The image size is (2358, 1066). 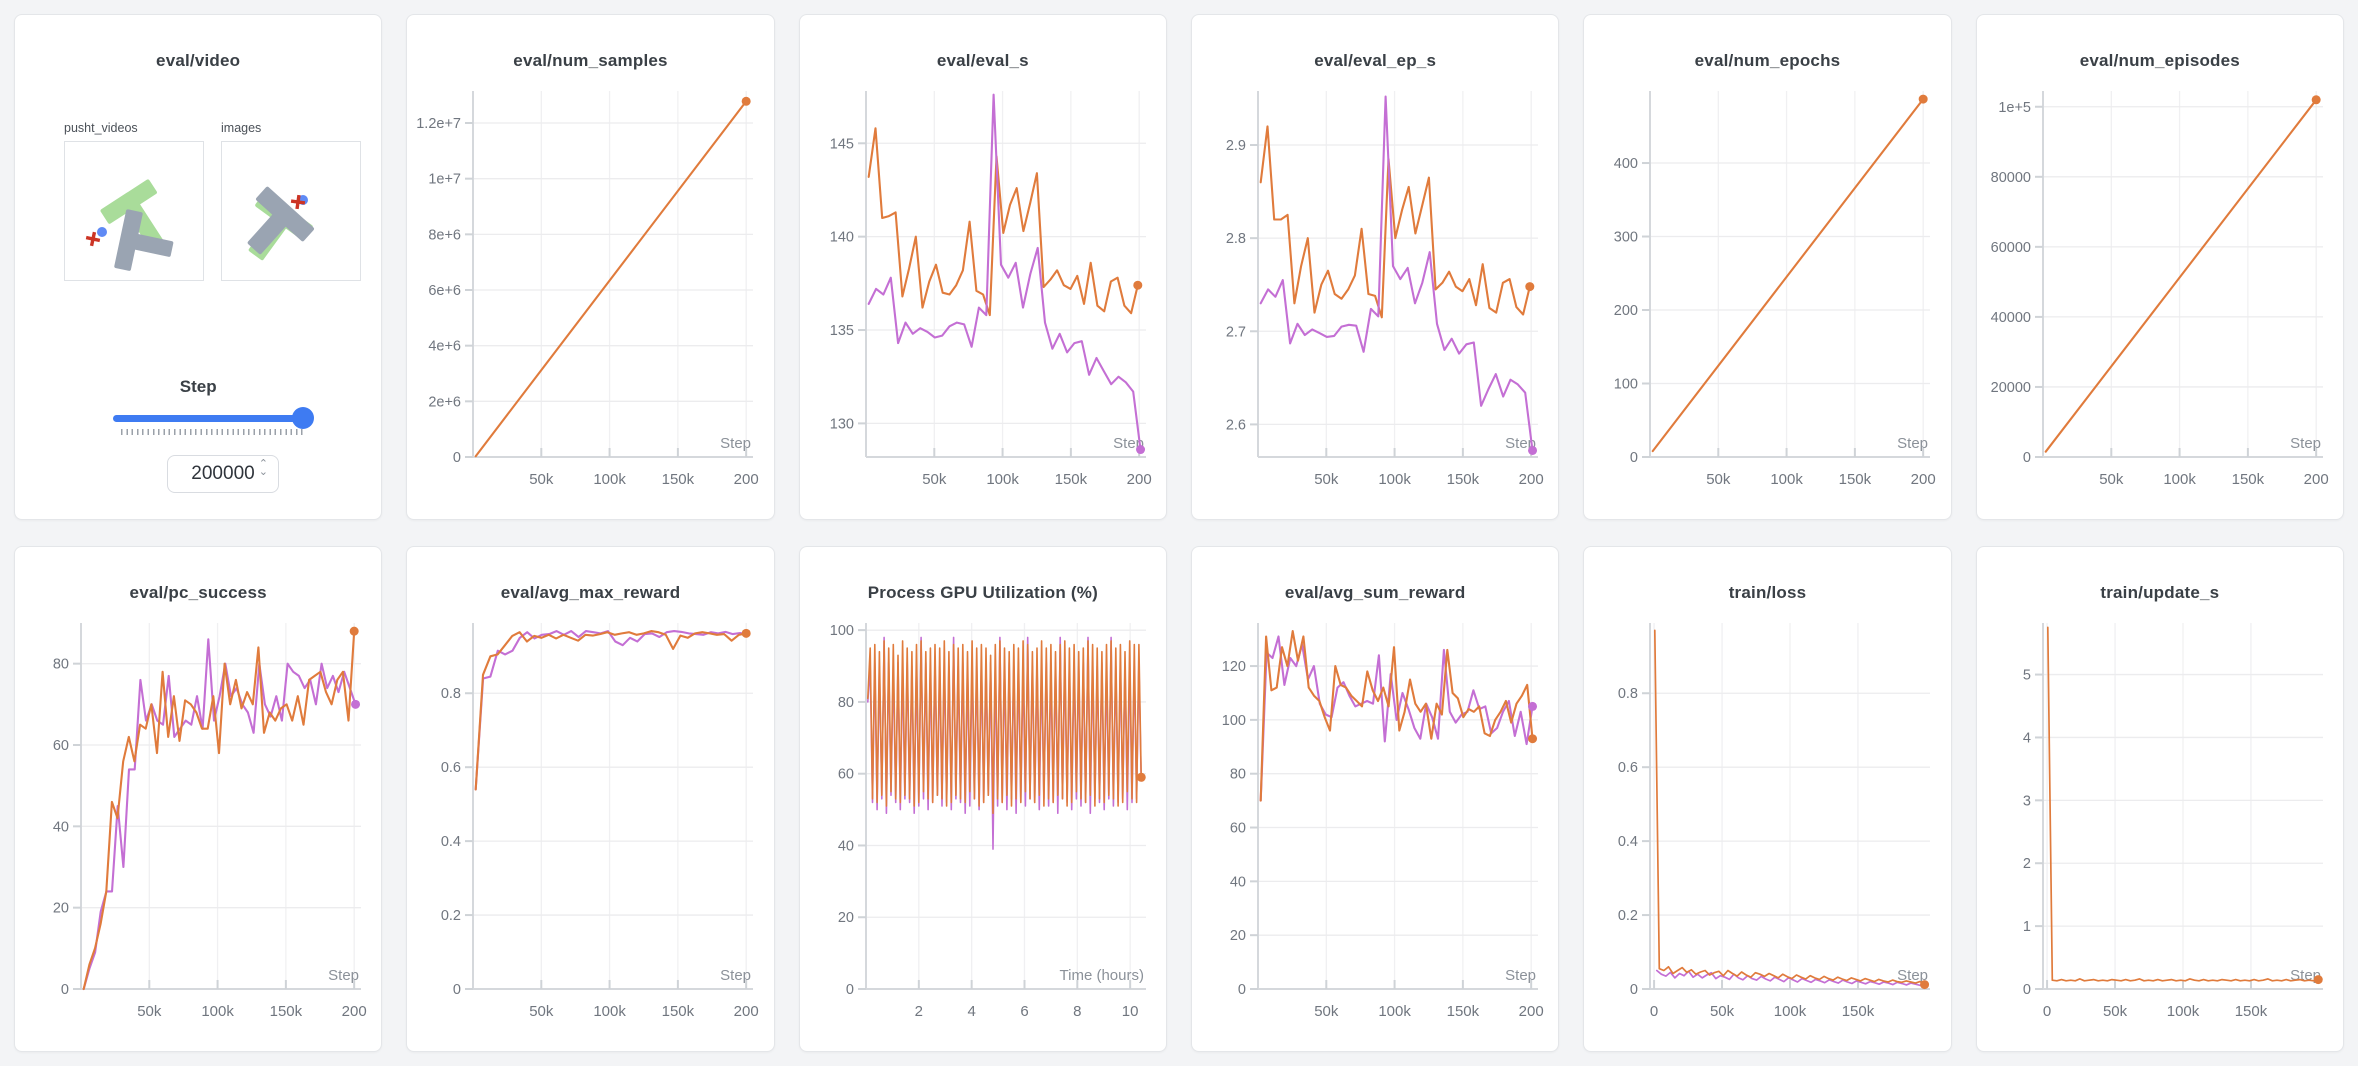 I want to click on chart-canvas: 50k 100k 150k 200 0 20 40 60 80 100 120 Step, so click(x=1375, y=824).